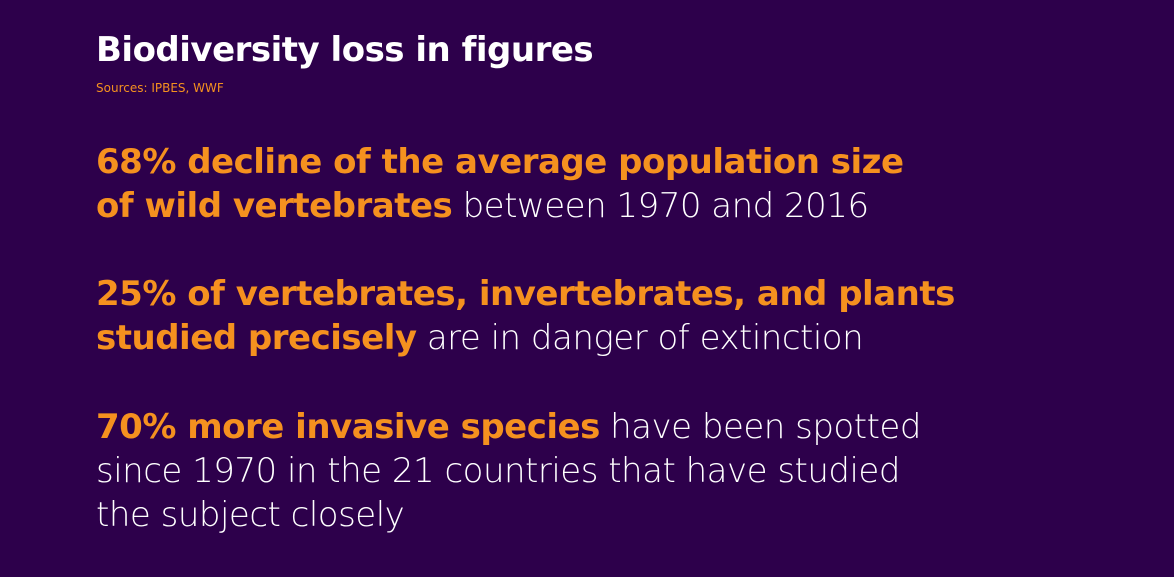 This screenshot has width=1174, height=577. Describe the element at coordinates (250, 515) in the screenshot. I see `fact-line: the subject closely` at that location.